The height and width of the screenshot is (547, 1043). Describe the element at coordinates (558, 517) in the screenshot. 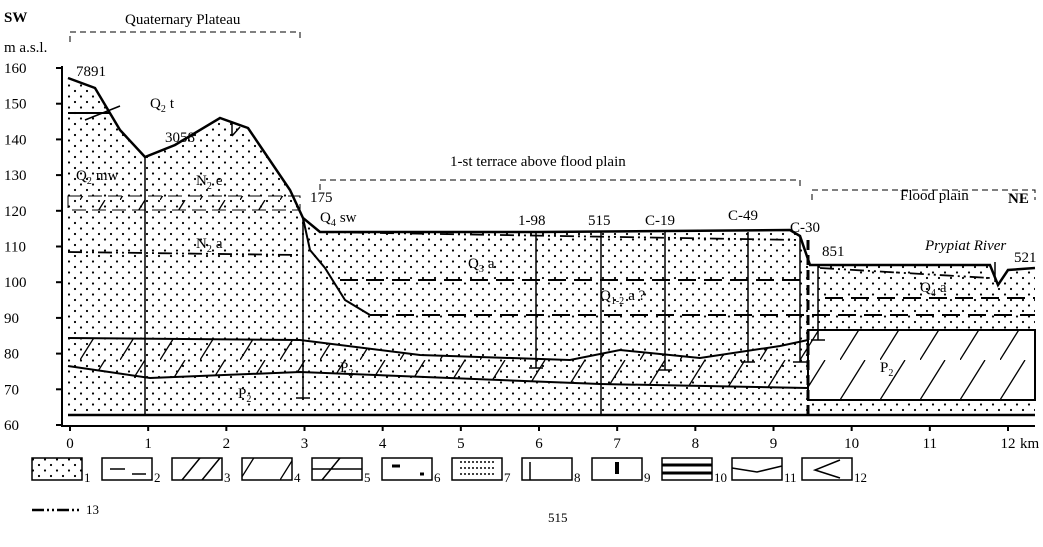

I see `legend-well: 515` at that location.